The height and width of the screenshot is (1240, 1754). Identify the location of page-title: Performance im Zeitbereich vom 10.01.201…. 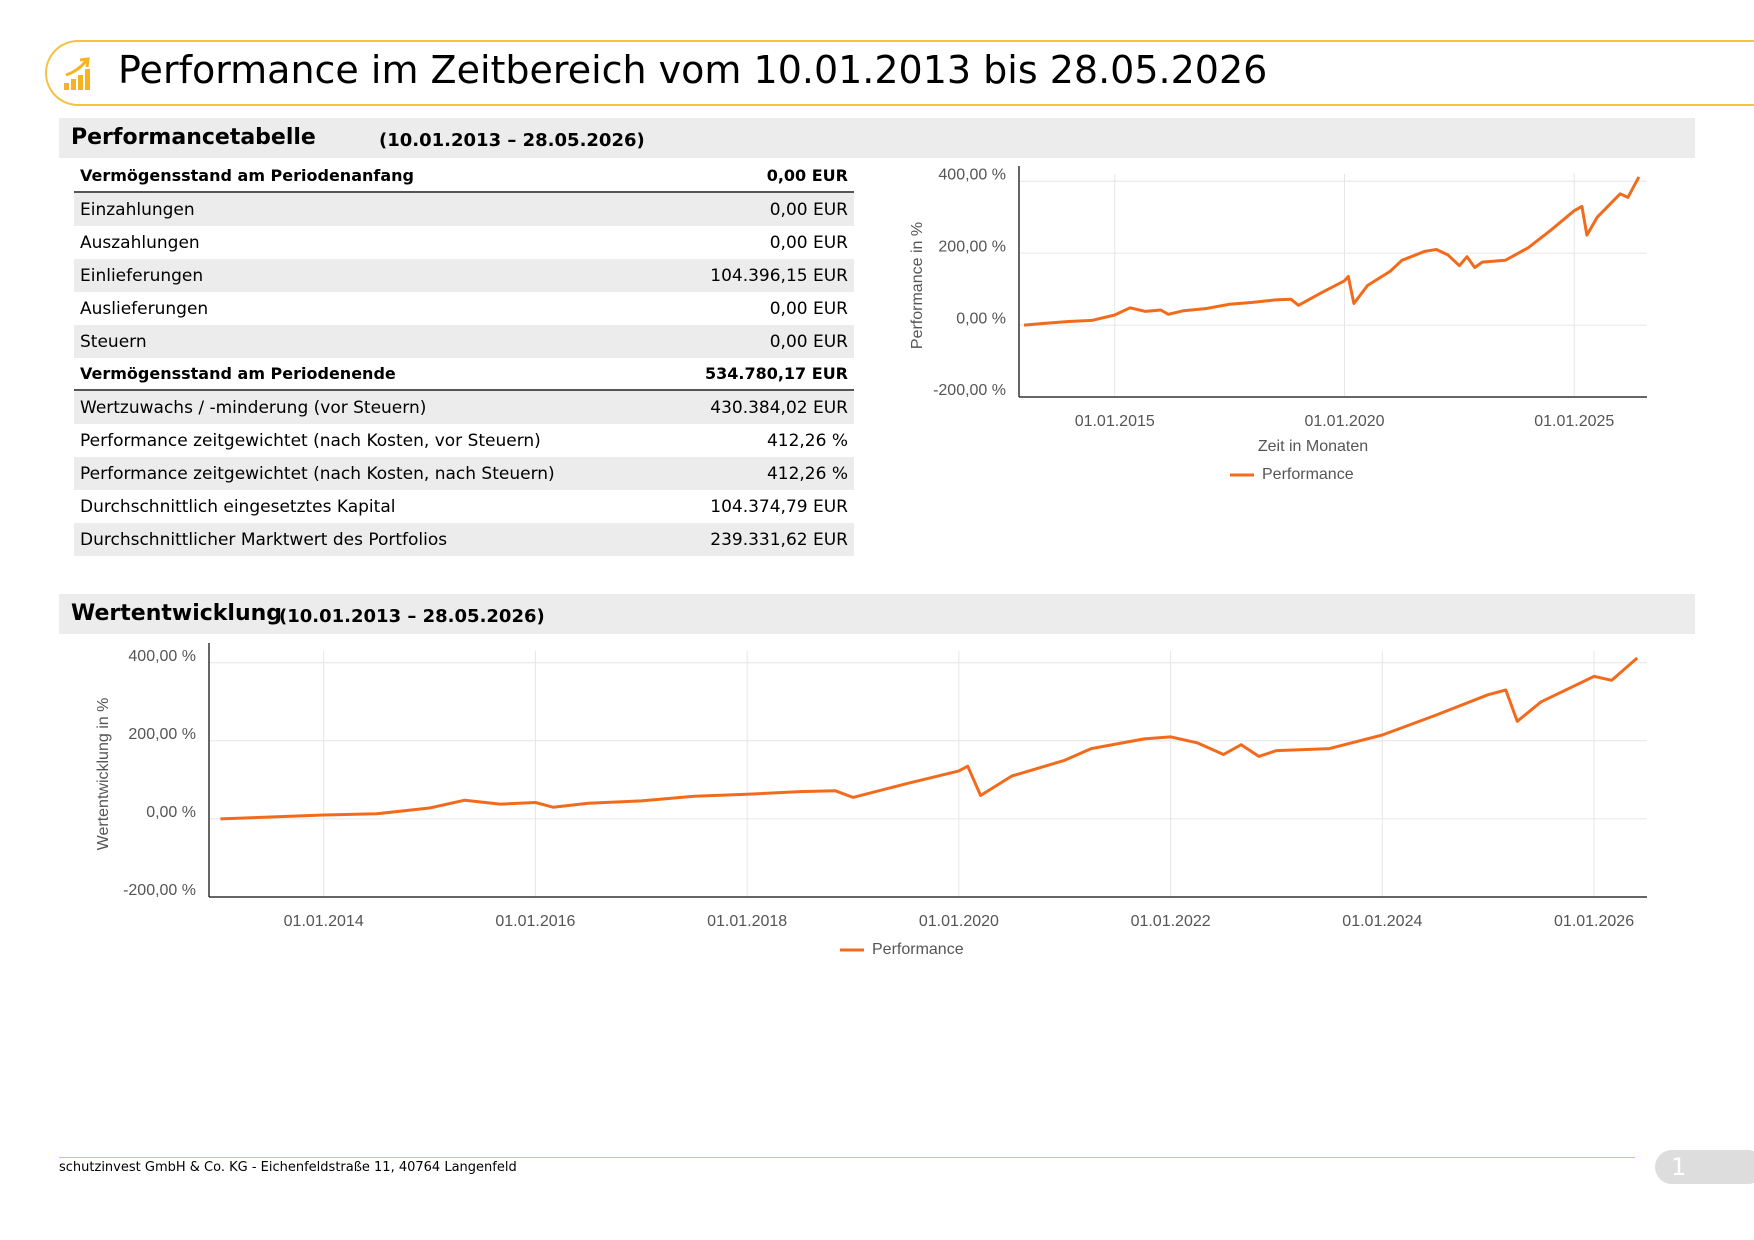
(693, 70).